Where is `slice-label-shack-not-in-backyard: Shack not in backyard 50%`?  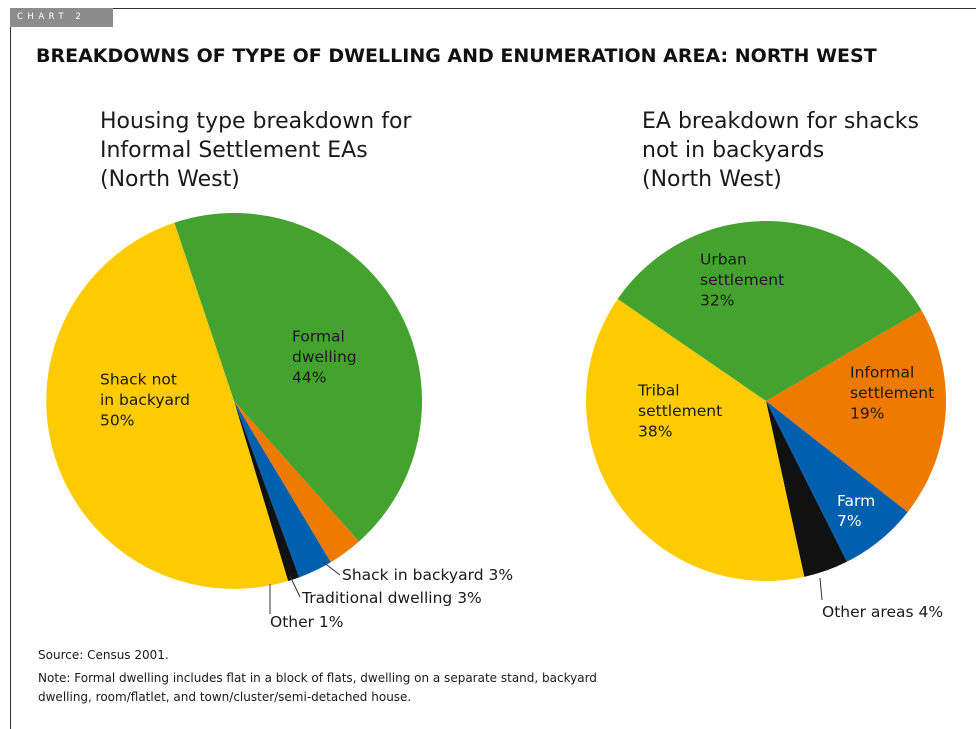
slice-label-shack-not-in-backyard: Shack not in backyard 50% is located at coordinates (145, 400).